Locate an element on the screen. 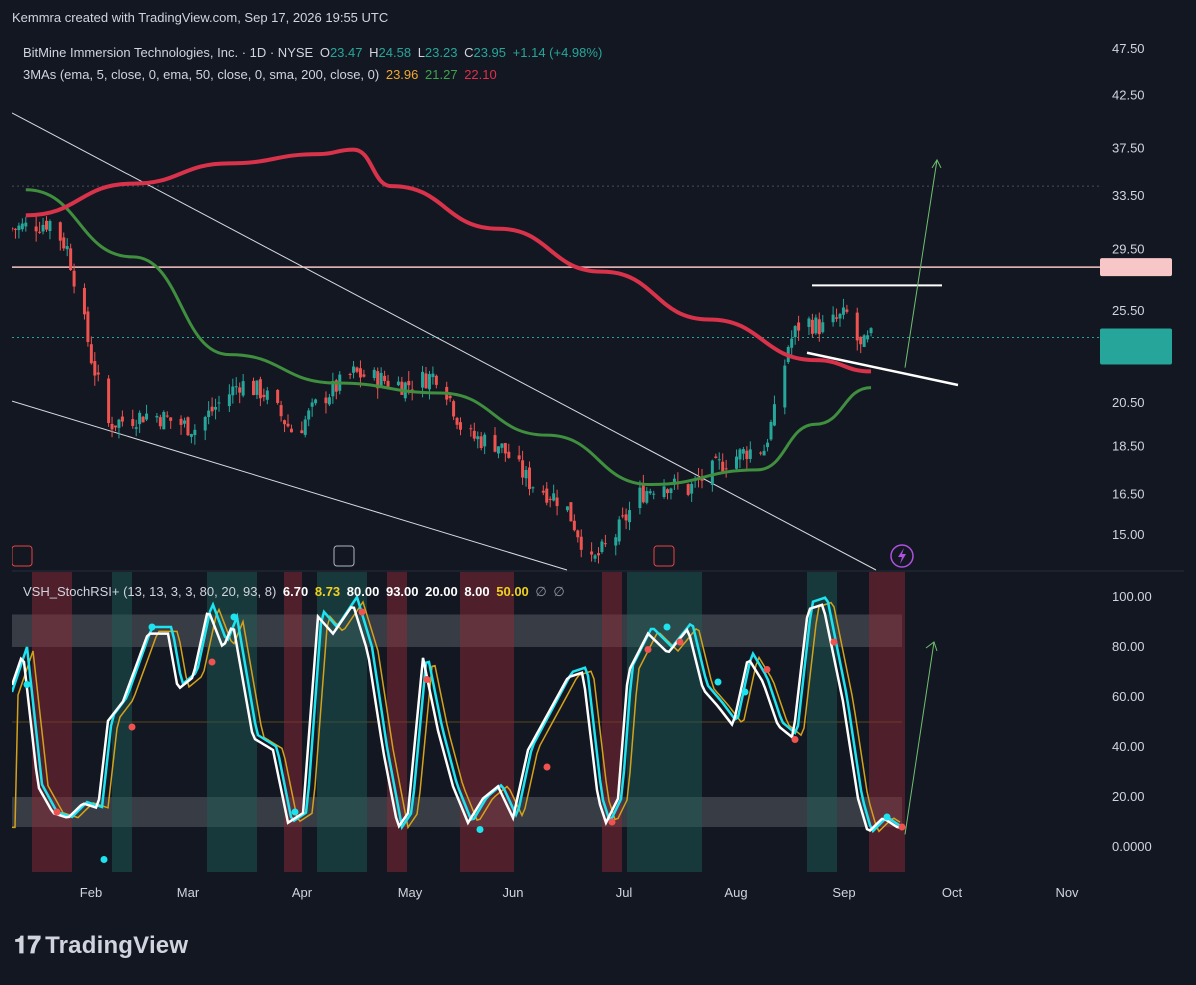  high-label: H is located at coordinates (374, 52).